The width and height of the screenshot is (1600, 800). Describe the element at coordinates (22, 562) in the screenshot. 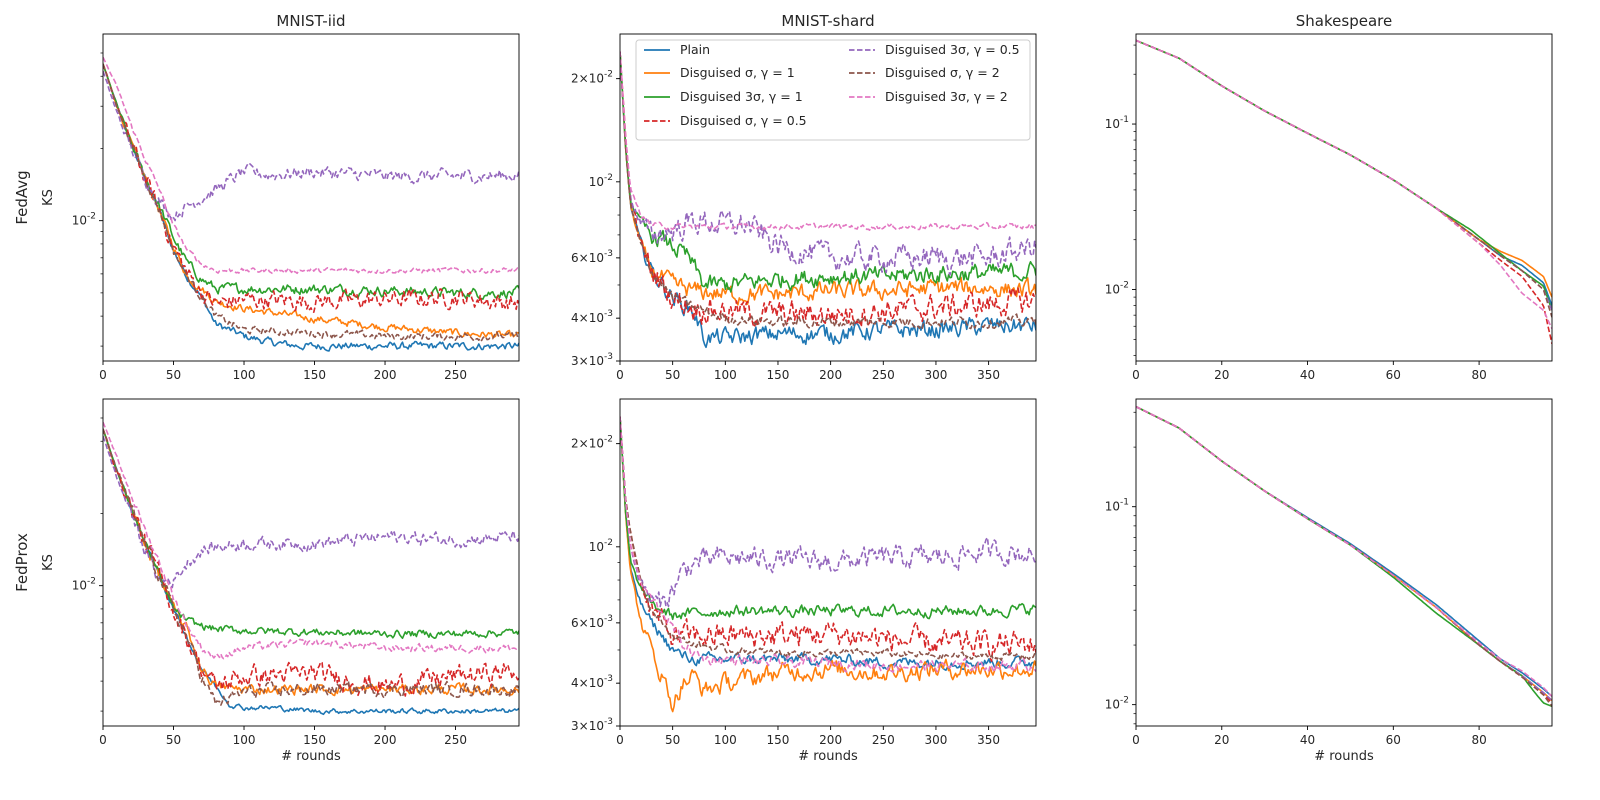

I see `row-label: FedProx` at that location.